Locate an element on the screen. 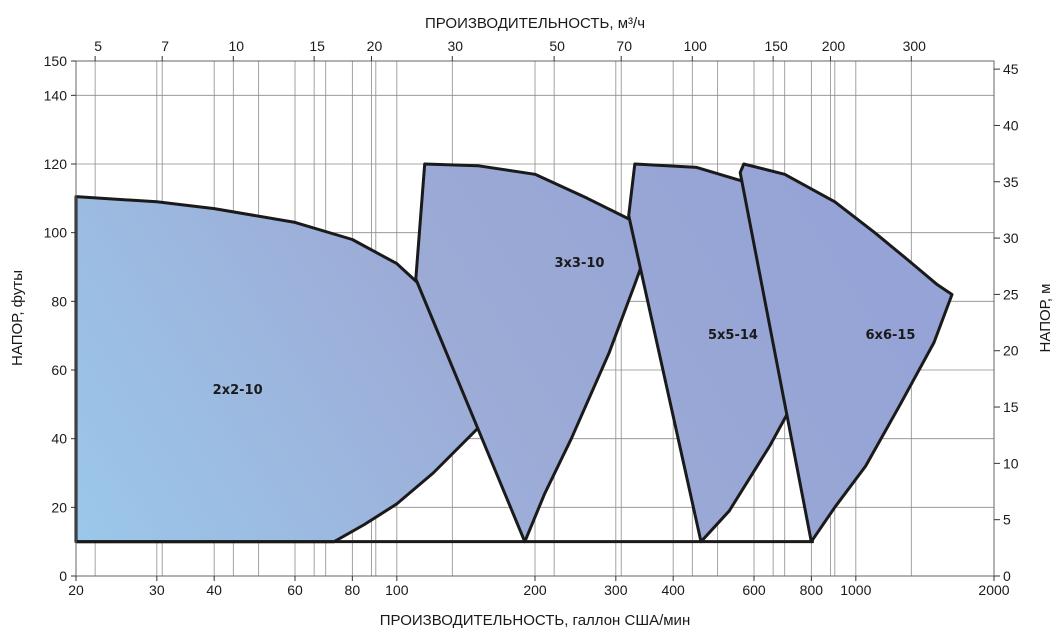  bottom-tick-label-600: 600 is located at coordinates (754, 590).